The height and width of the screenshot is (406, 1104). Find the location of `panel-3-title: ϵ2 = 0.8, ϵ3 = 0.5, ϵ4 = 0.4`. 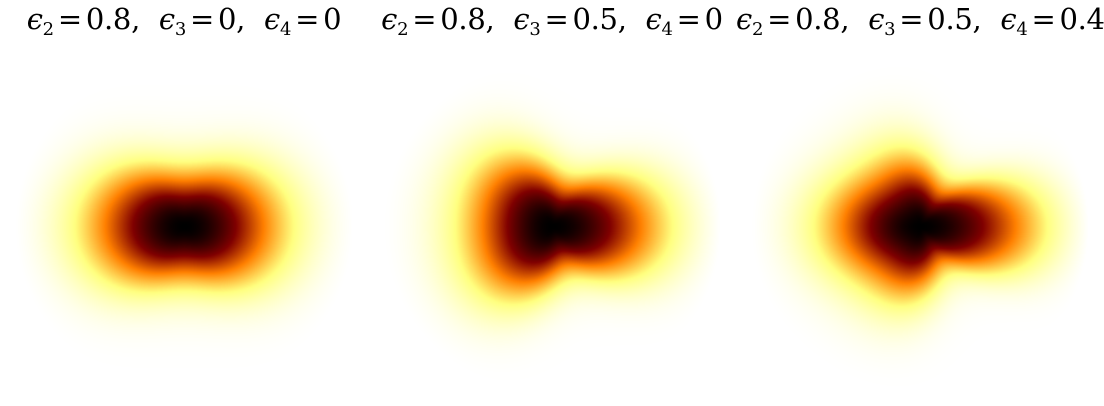

panel-3-title: ϵ2 = 0.8, ϵ3 = 0.5, ϵ4 = 0.4 is located at coordinates (920, 21).